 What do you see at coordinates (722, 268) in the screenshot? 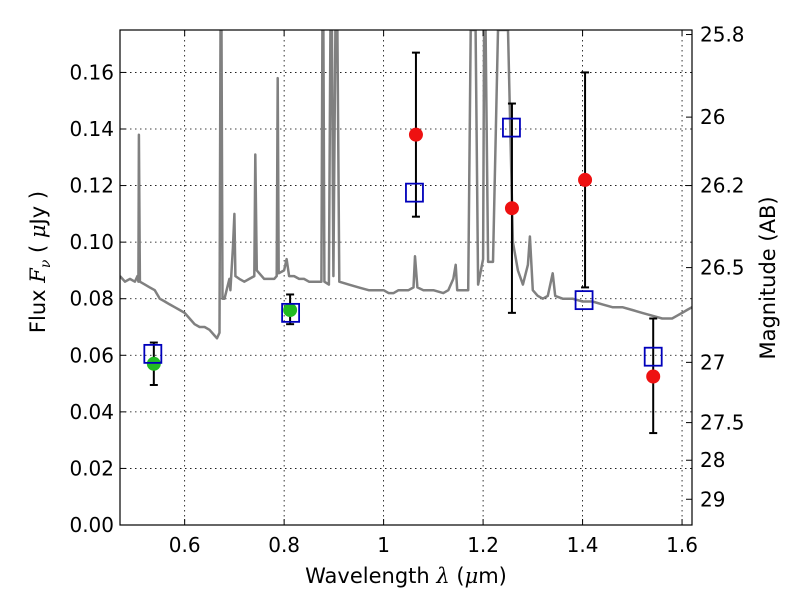
I see `y2-tick-label: 26.5` at bounding box center [722, 268].